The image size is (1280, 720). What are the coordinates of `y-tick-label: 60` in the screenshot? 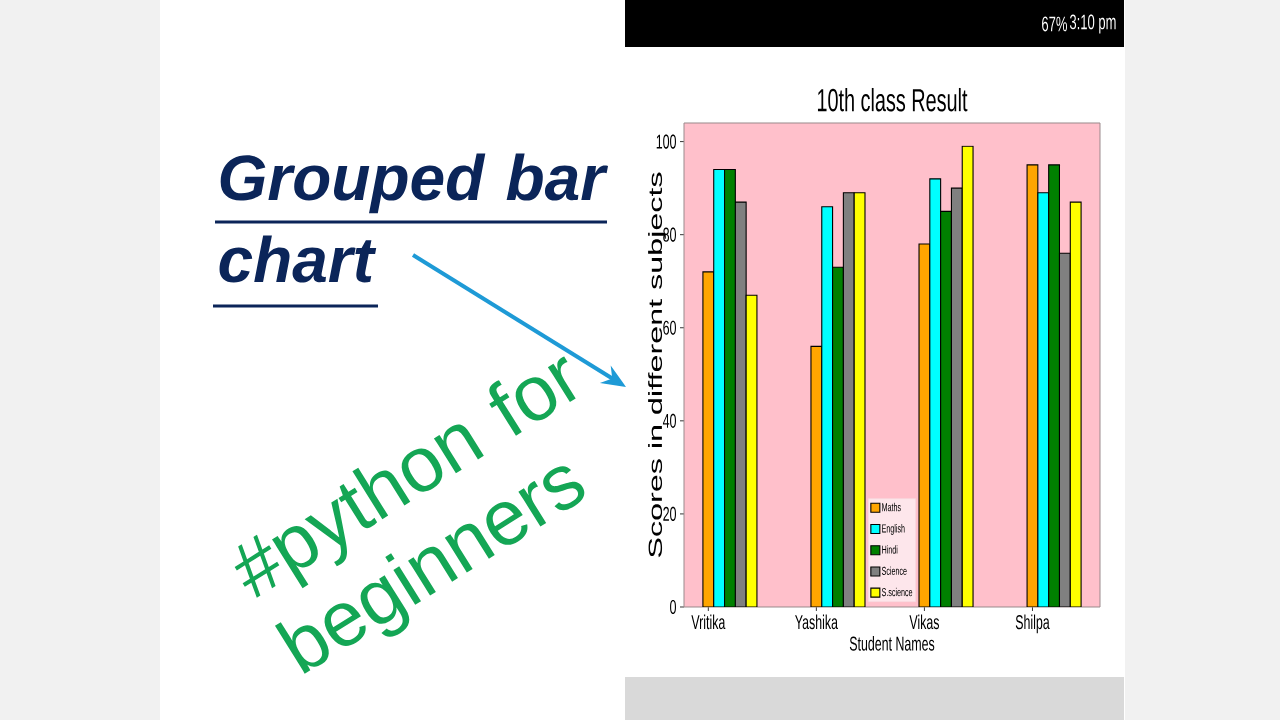 It's located at (669, 327).